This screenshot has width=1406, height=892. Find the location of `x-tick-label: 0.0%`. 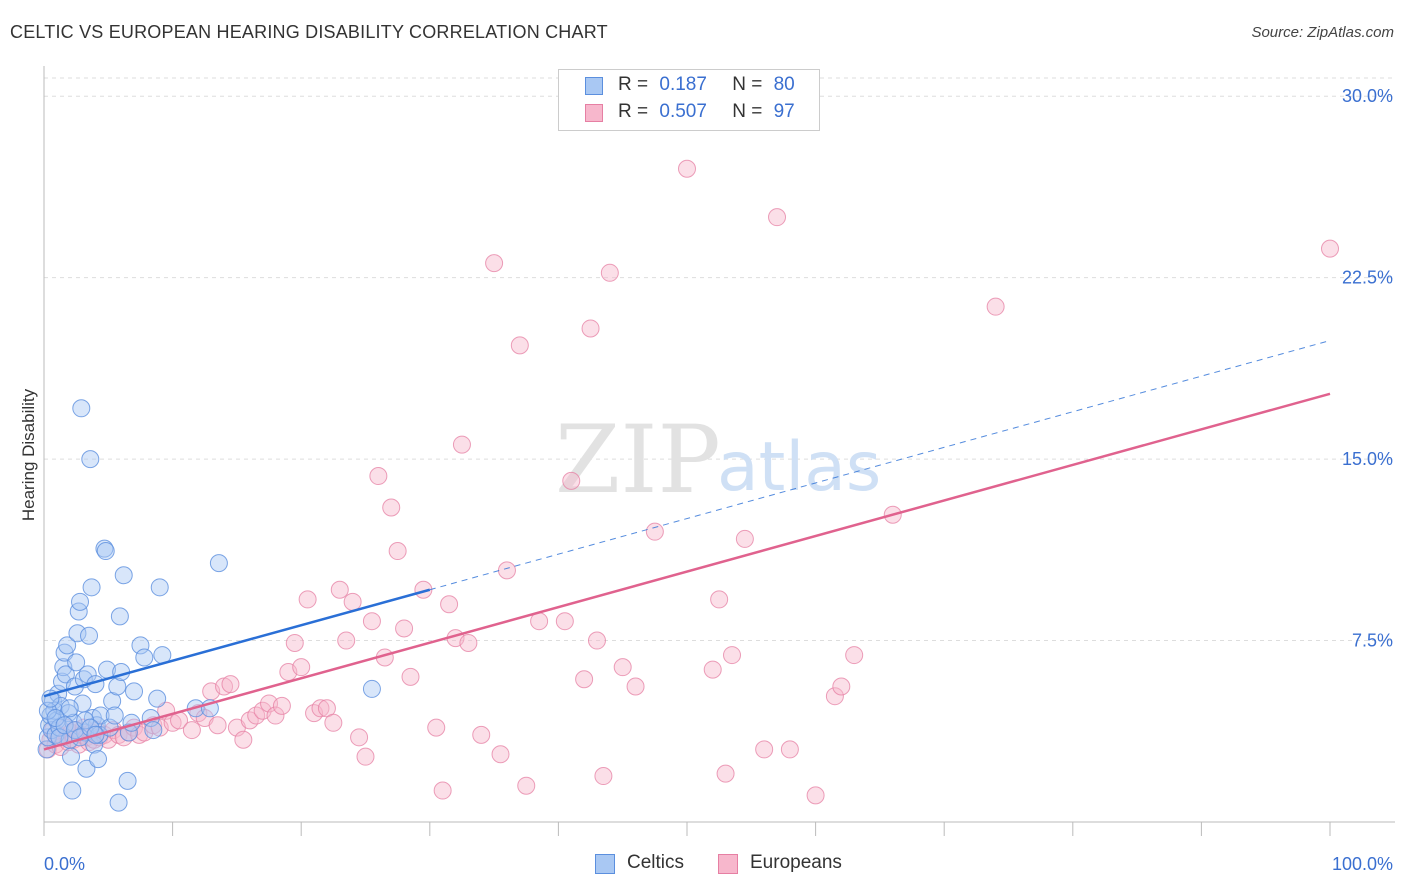

x-tick-label: 0.0% is located at coordinates (64, 864).